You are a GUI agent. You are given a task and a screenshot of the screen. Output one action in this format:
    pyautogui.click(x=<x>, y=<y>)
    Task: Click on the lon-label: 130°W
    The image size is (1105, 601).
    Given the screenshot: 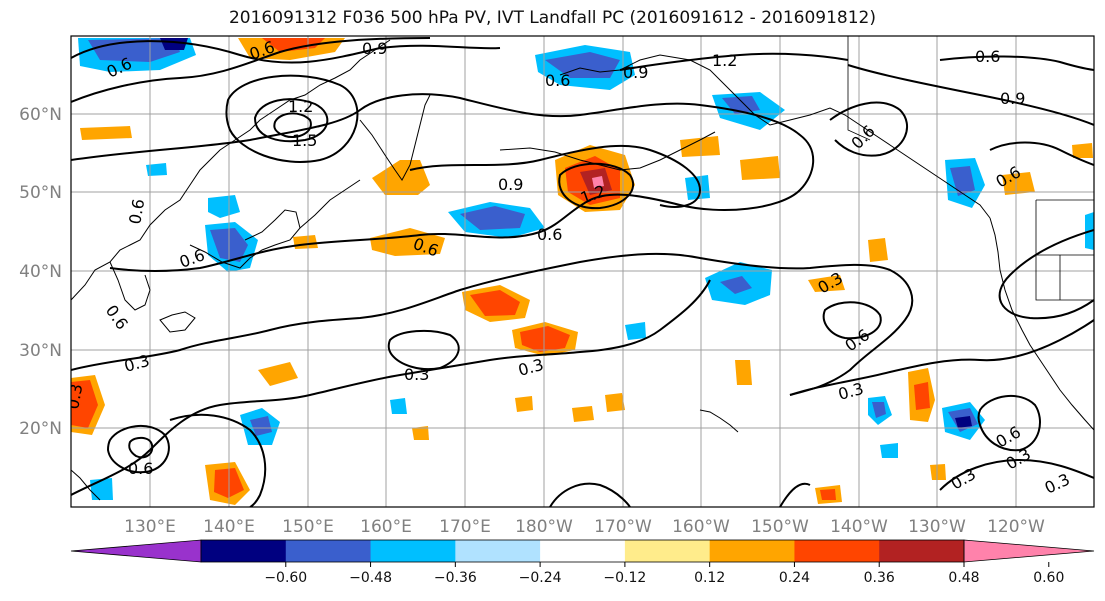 What is the action you would take?
    pyautogui.click(x=937, y=527)
    